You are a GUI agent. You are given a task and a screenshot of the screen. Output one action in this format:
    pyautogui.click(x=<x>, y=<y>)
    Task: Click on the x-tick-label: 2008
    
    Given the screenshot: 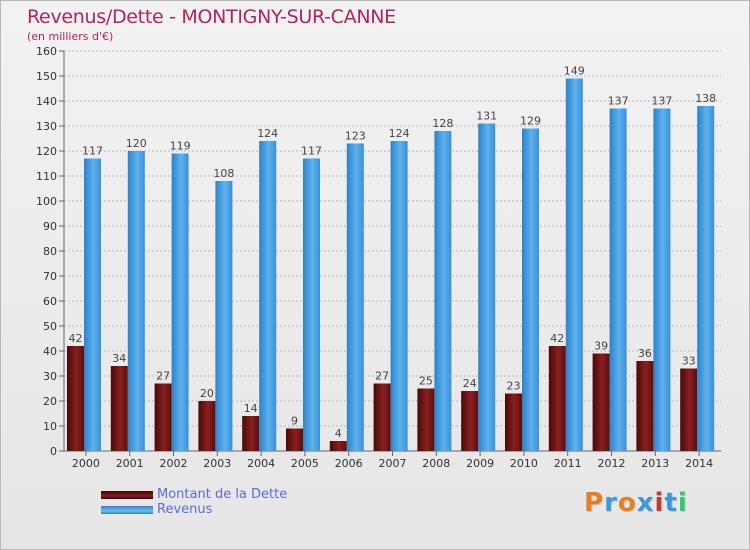 What is the action you would take?
    pyautogui.click(x=436, y=463)
    